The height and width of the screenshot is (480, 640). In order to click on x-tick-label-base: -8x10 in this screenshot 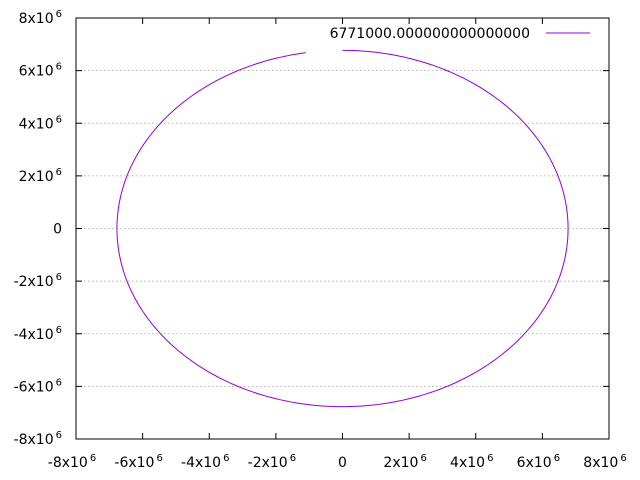, I will do `click(68, 463)`.